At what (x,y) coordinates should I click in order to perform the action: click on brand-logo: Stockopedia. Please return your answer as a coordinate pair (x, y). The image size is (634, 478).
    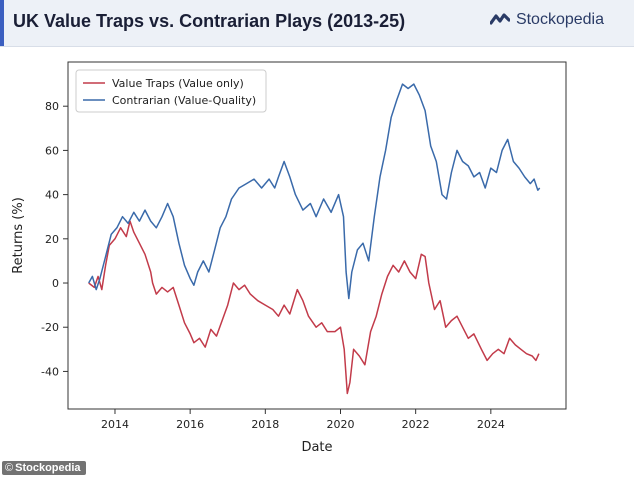
    Looking at the image, I should click on (546, 20).